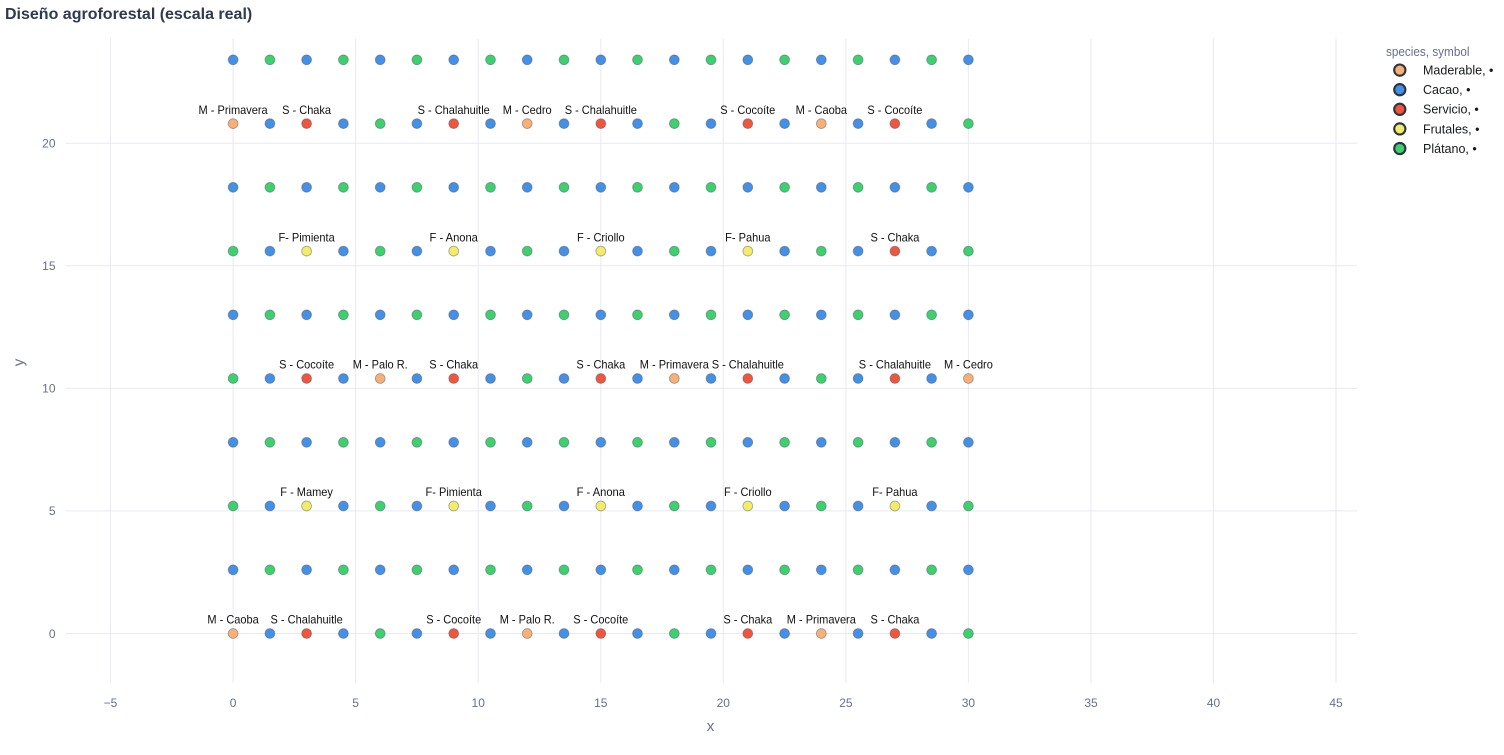 The width and height of the screenshot is (1504, 755). Describe the element at coordinates (1458, 71) in the screenshot. I see `svg-text: Maderable, •` at that location.